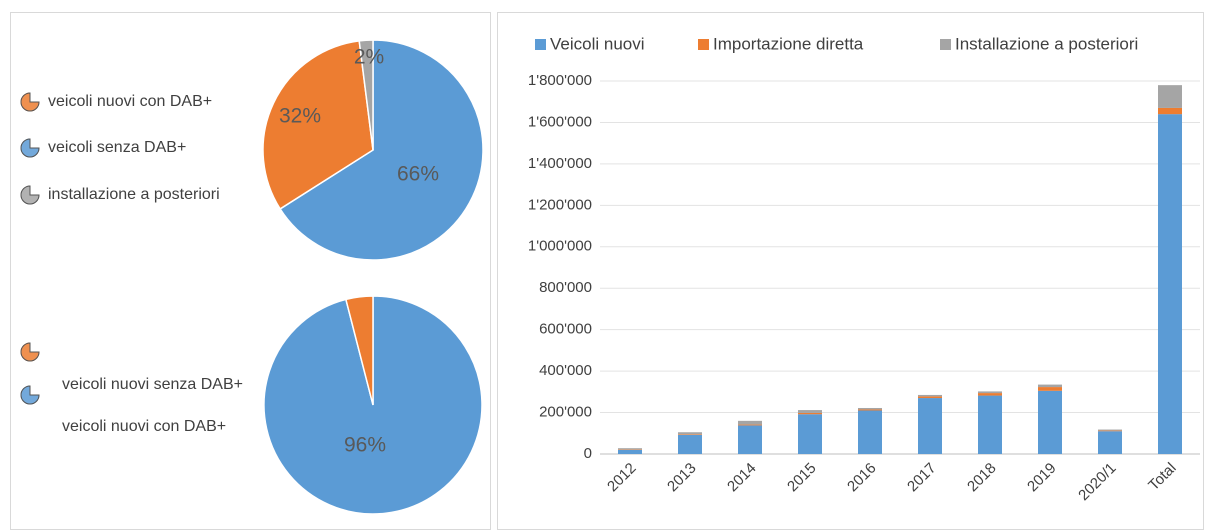 The image size is (1206, 532). What do you see at coordinates (682, 478) in the screenshot?
I see `x-tick-label: 2013` at bounding box center [682, 478].